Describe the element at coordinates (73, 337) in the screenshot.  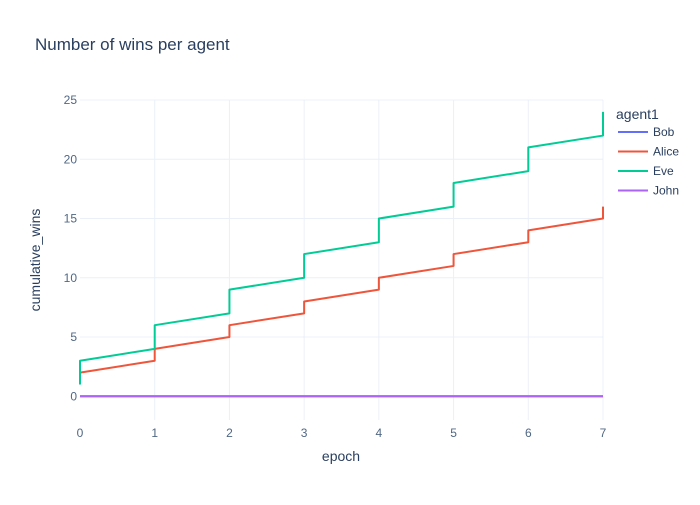
I see `y-tick-label-1: 5` at that location.